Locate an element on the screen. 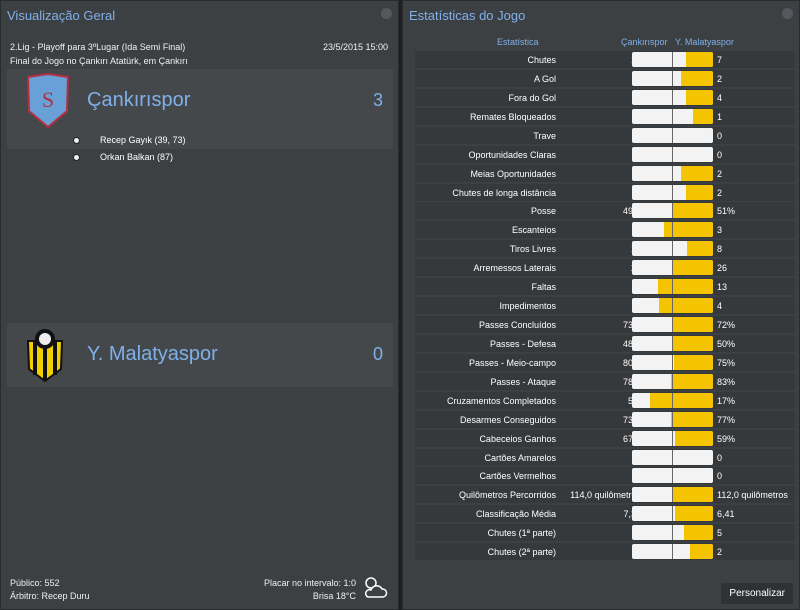 Image resolution: width=800 pixels, height=610 pixels. stat-label: Passes - Meio-campo is located at coordinates (512, 362).